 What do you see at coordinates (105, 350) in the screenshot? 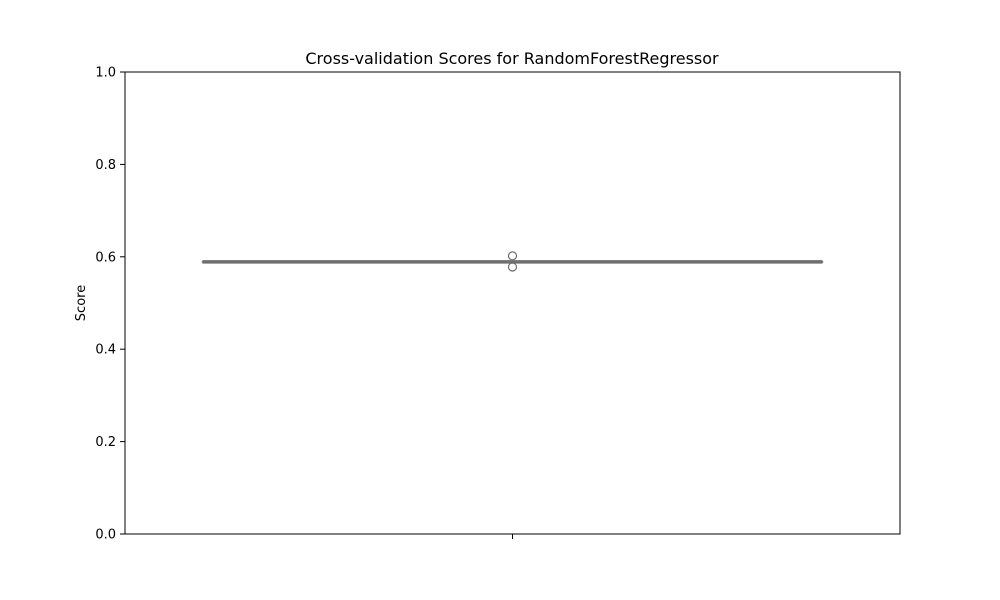
I see `y-tick-label: 0.4` at bounding box center [105, 350].